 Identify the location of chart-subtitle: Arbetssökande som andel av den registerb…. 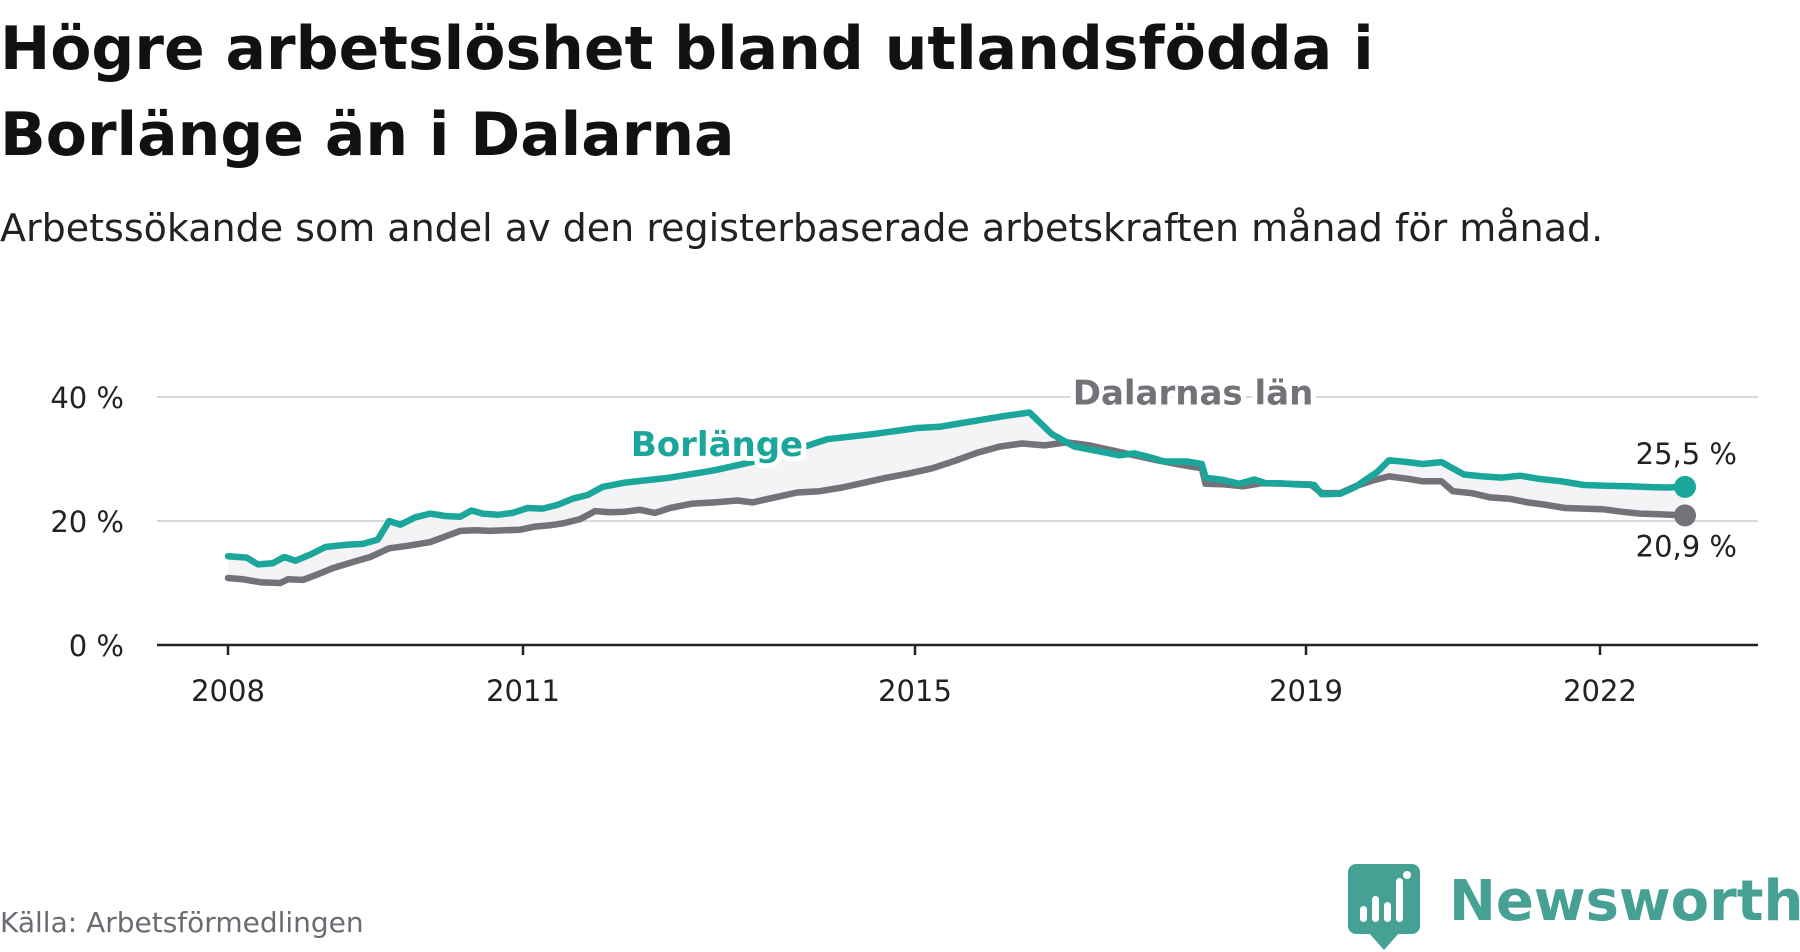
(802, 228).